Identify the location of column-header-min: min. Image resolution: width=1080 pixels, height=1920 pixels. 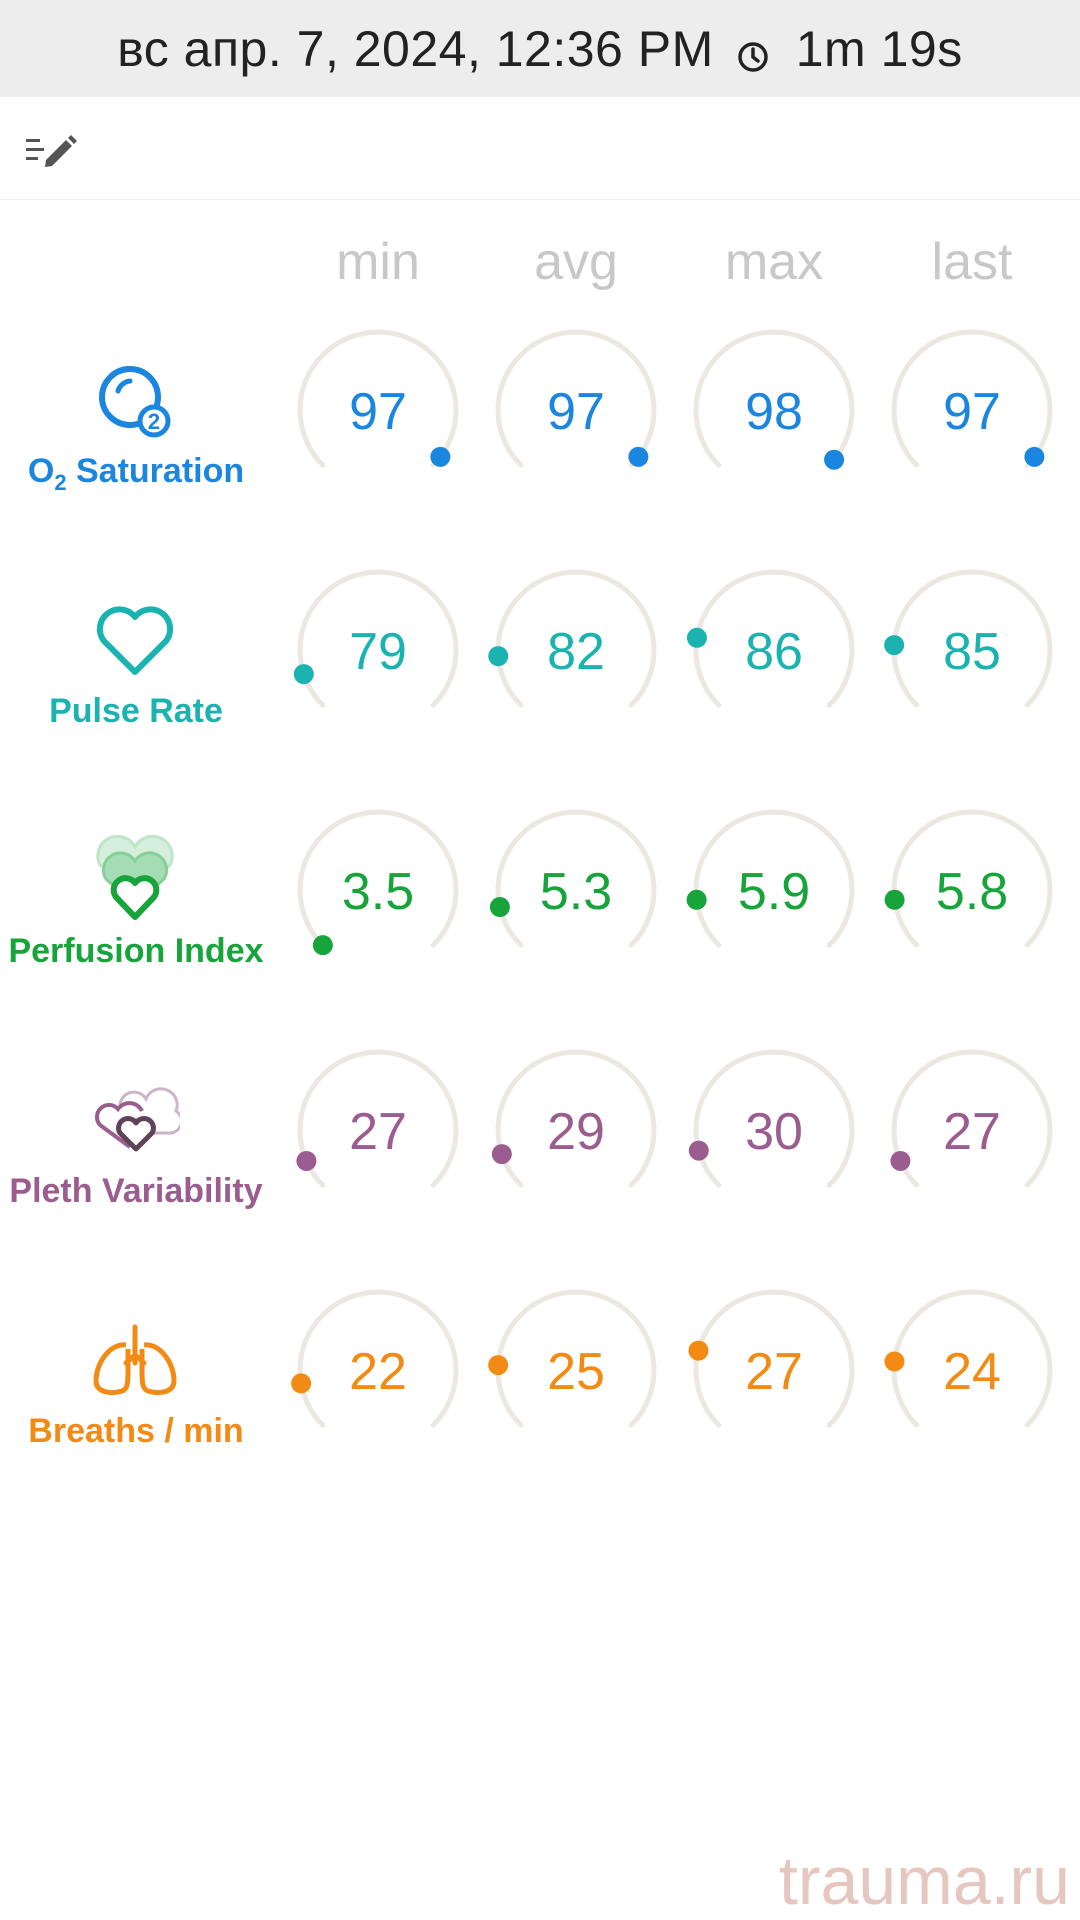
(378, 262).